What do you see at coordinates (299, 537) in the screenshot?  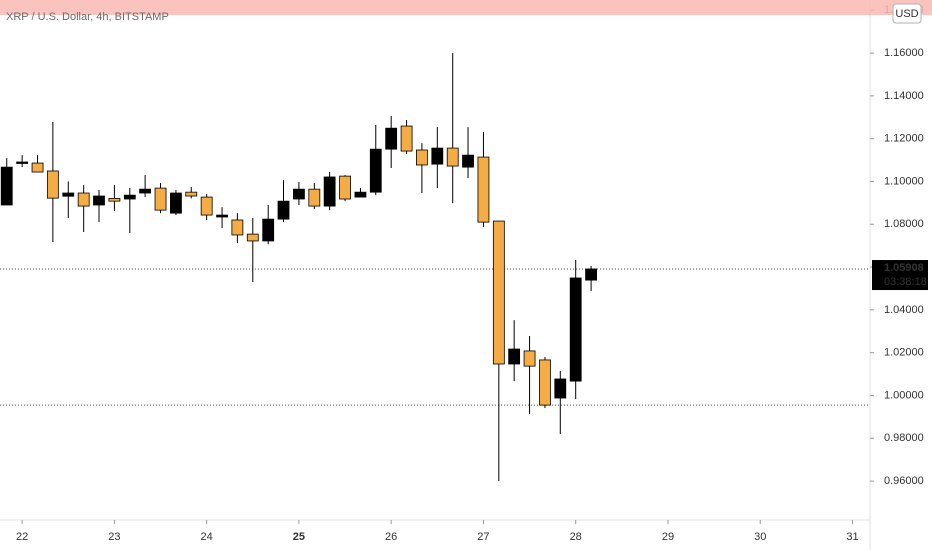 I see `x-tick-label: 25` at bounding box center [299, 537].